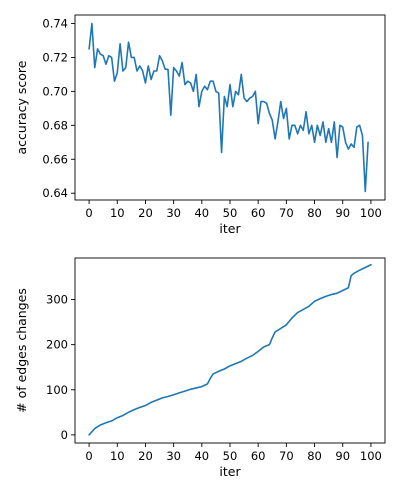 The width and height of the screenshot is (400, 500). I want to click on y-tick-label: 0.74, so click(55, 23).